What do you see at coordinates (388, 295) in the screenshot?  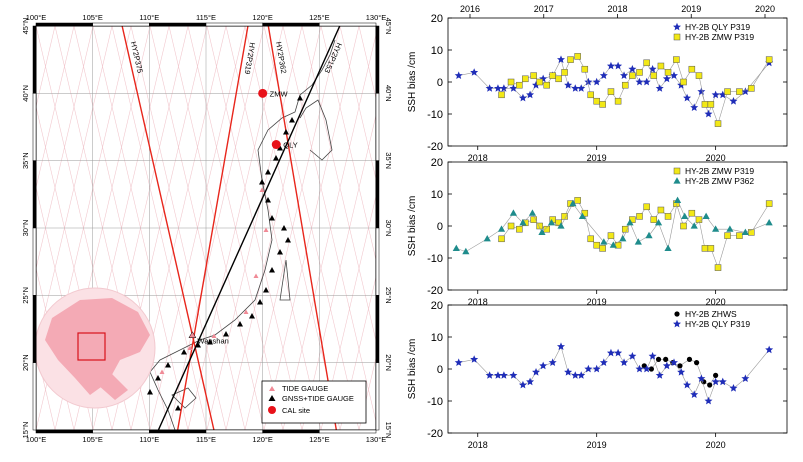 I see `lat-tick-label-right: 25°N` at bounding box center [388, 295].